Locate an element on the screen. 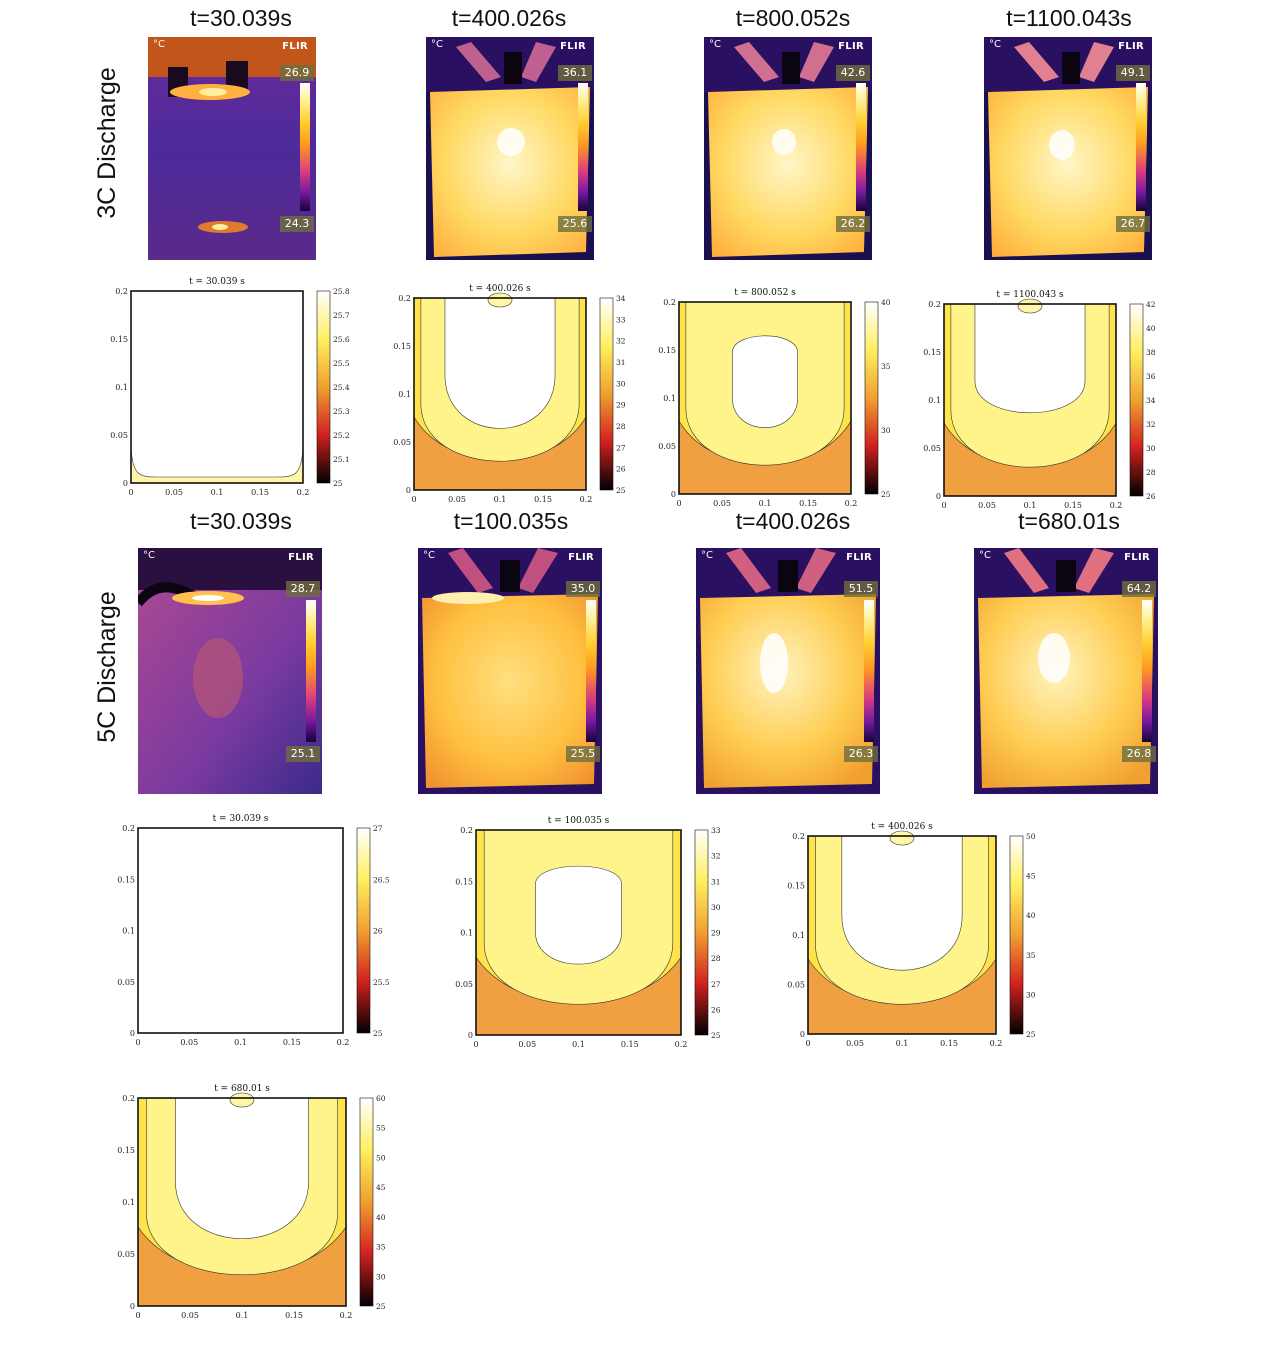  thermal-min-temp: 24.3 is located at coordinates (297, 224).